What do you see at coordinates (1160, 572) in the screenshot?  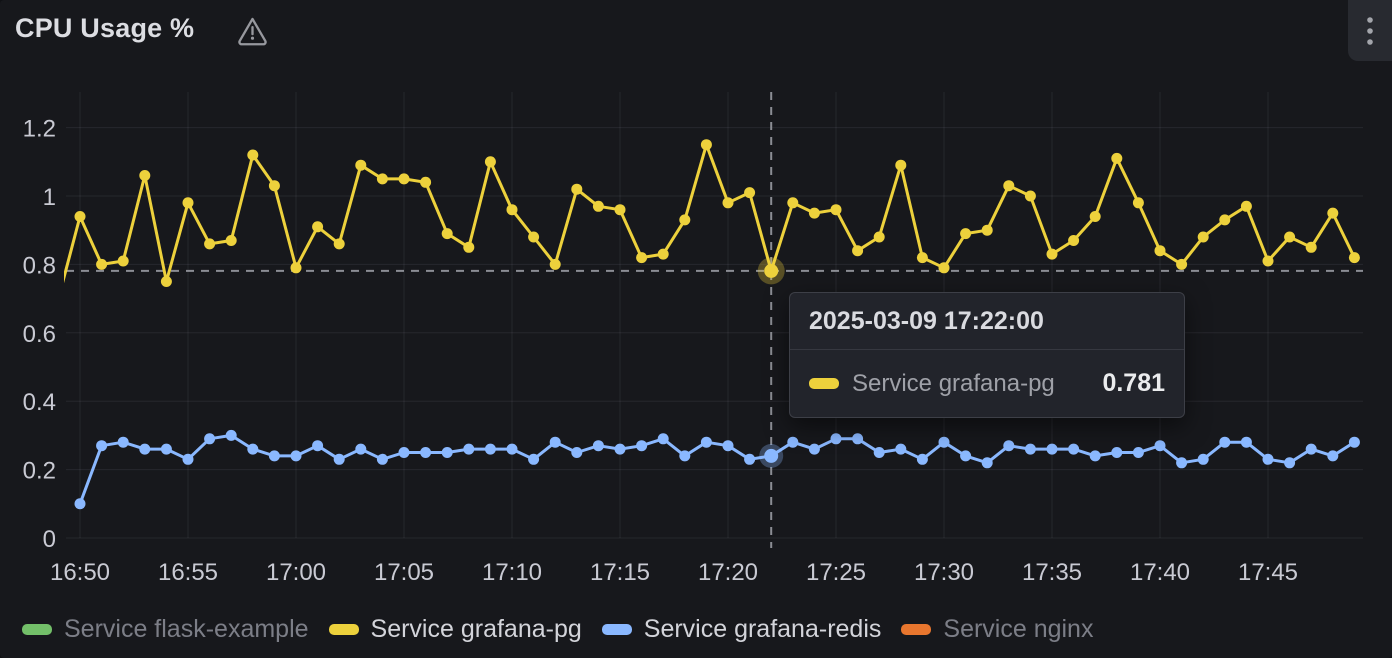 I see `x-tick-label: 17:40` at bounding box center [1160, 572].